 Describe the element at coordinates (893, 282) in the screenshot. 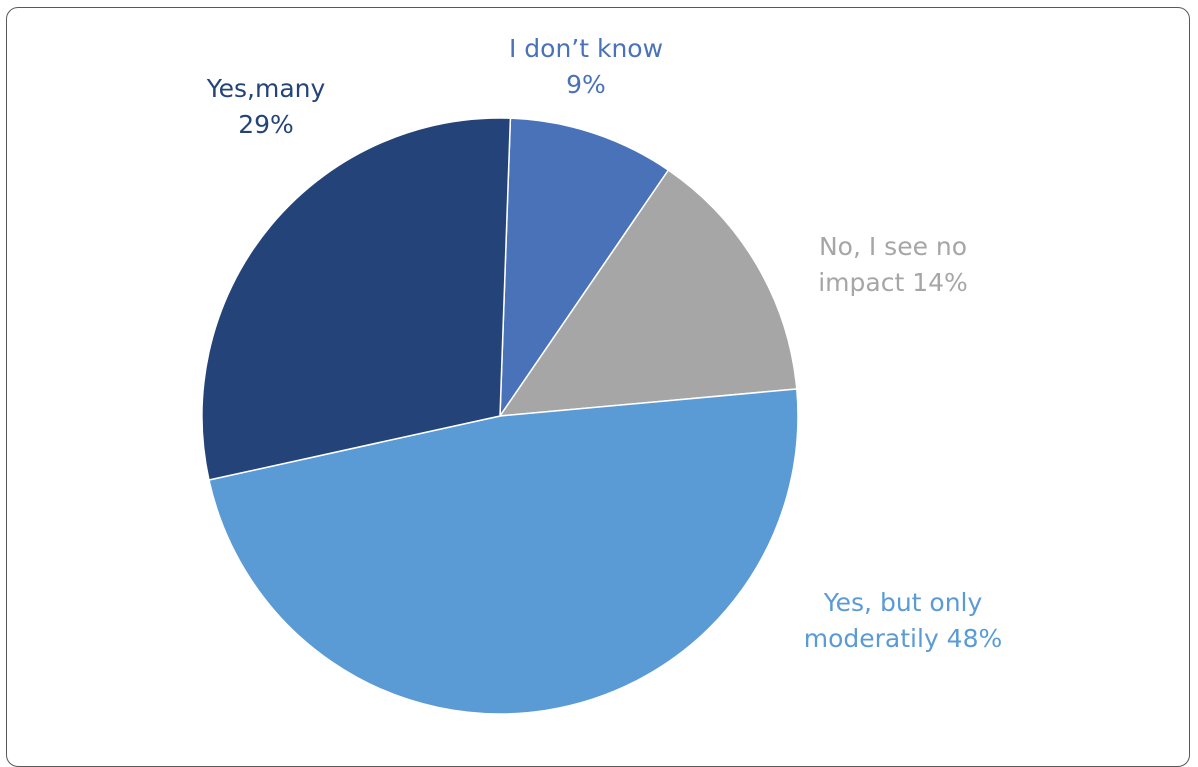

I see `slice-label-2-line-2: impact 14%` at that location.